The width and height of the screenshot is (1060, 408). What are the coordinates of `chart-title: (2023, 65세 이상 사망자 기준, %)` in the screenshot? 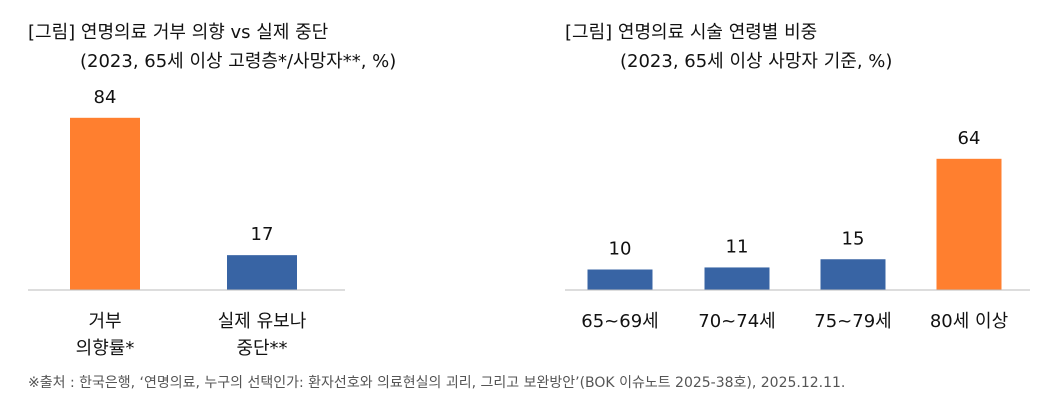 It's located at (756, 61).